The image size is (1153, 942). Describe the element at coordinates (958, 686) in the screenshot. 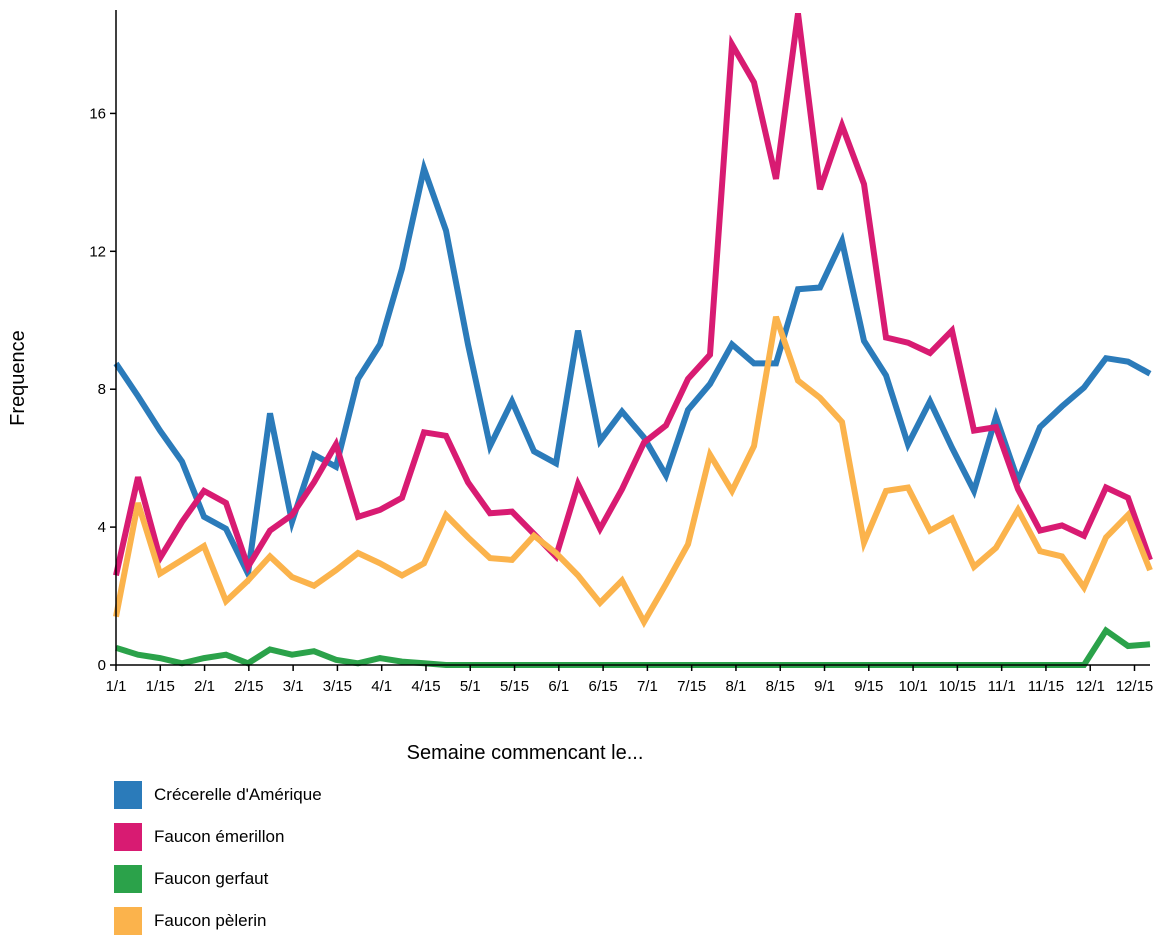

I see `x-tick-label: 10/15` at that location.